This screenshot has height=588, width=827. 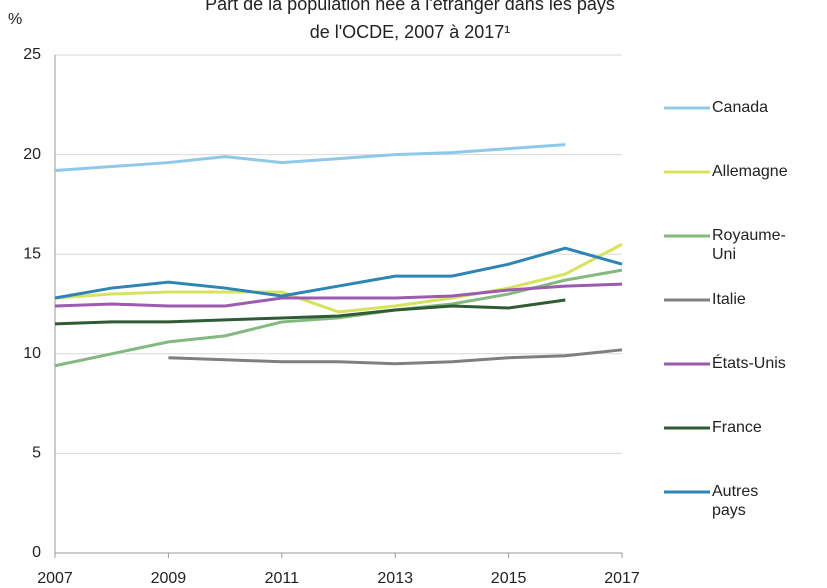 What do you see at coordinates (395, 578) in the screenshot?
I see `x-tick-label: 2013` at bounding box center [395, 578].